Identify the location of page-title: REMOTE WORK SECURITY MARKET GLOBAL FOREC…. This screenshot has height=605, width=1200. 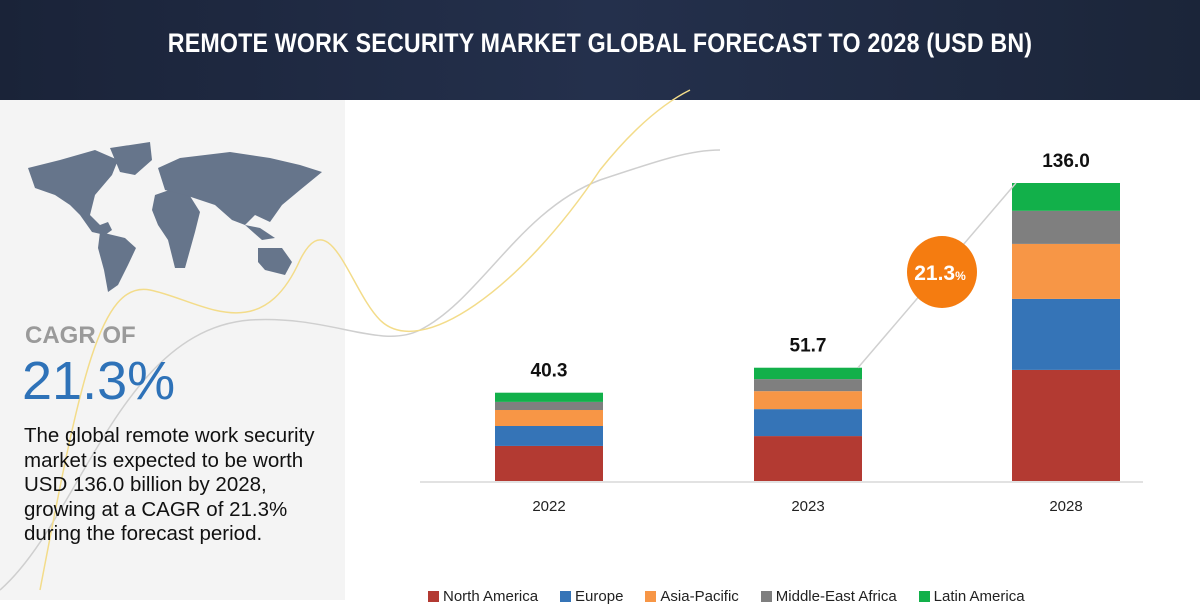
(600, 43).